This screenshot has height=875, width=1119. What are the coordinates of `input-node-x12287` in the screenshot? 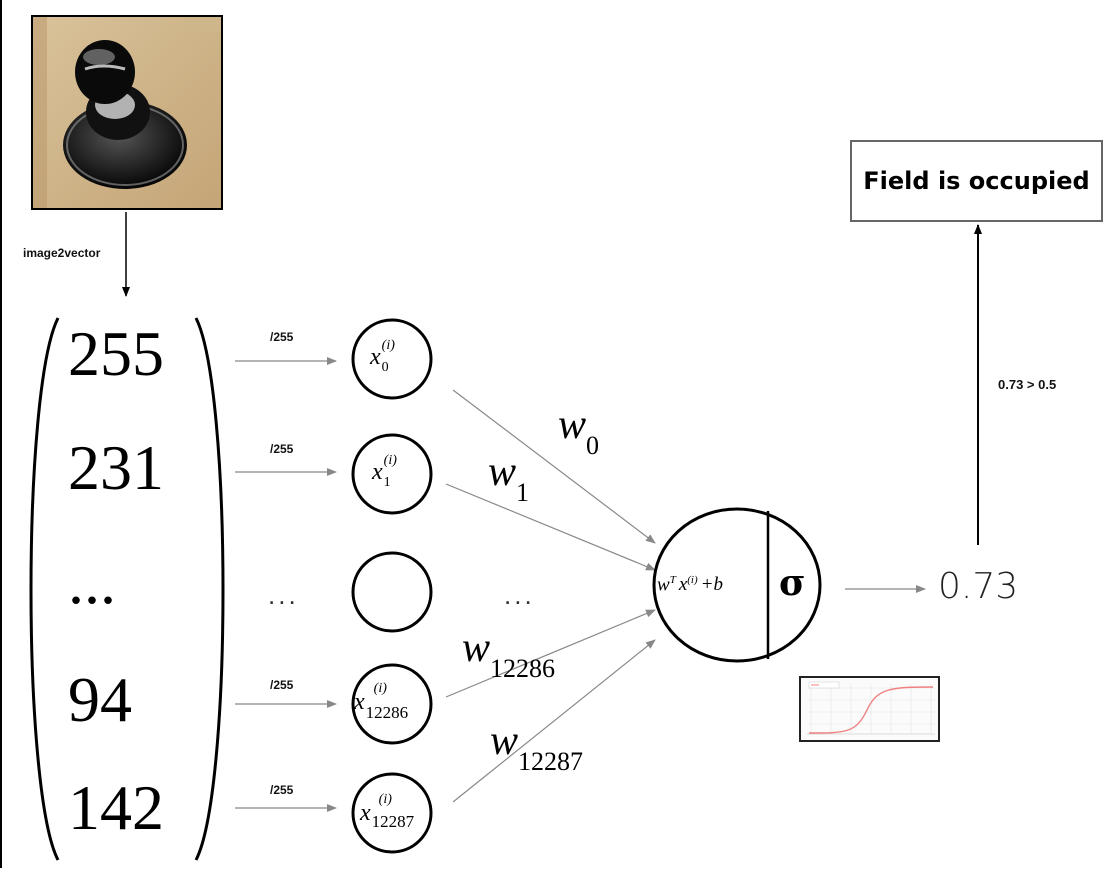 It's located at (392, 813).